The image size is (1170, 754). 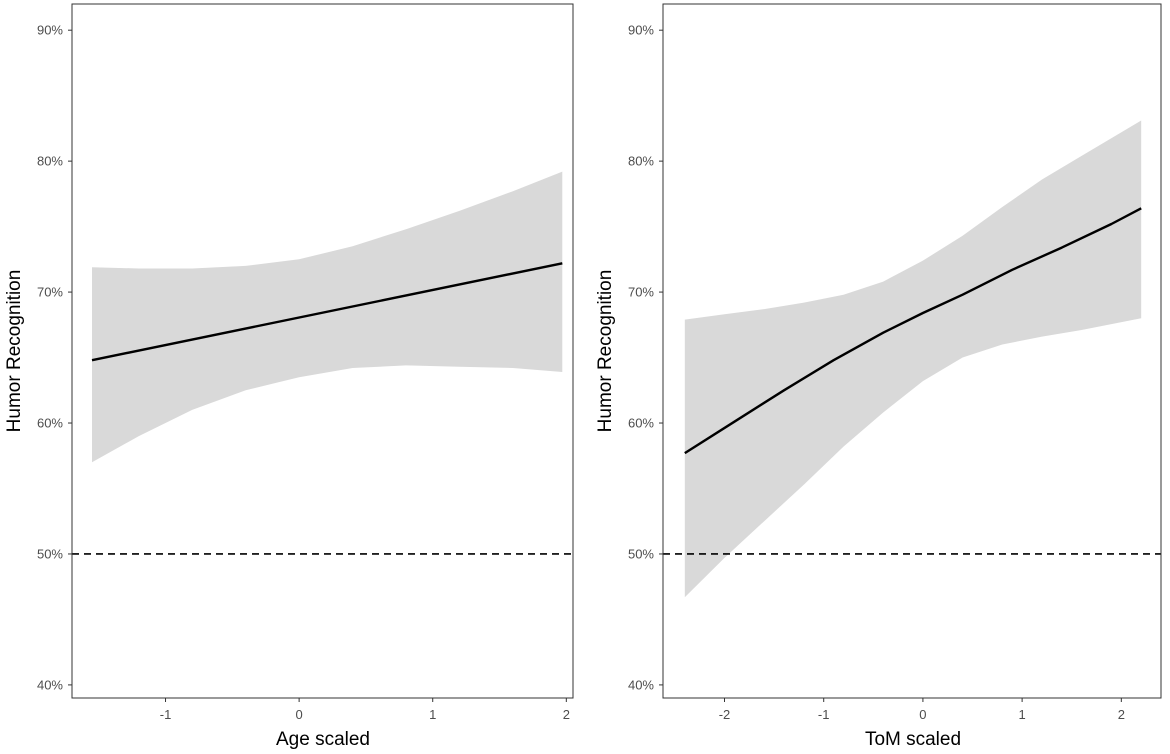 I want to click on x-axis-title: ToM scaled, so click(x=913, y=739).